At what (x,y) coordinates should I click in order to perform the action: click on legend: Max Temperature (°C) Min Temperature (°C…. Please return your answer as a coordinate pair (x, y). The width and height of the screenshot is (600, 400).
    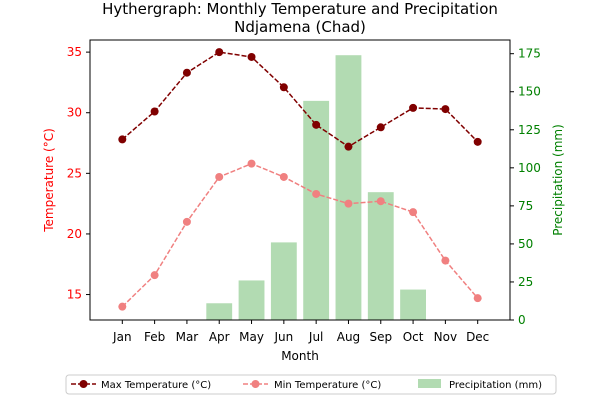
    Looking at the image, I should click on (311, 384).